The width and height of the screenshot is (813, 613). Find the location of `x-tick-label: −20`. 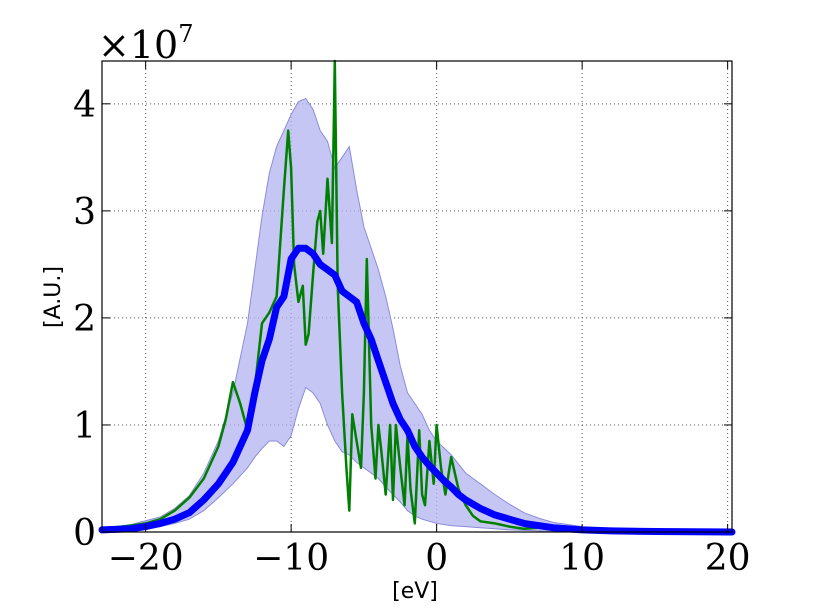

x-tick-label: −20 is located at coordinates (146, 558).